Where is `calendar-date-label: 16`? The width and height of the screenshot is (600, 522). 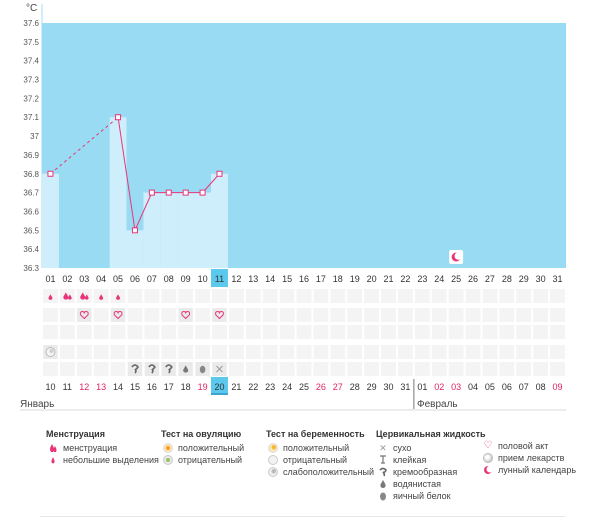 calendar-date-label: 16 is located at coordinates (152, 387).